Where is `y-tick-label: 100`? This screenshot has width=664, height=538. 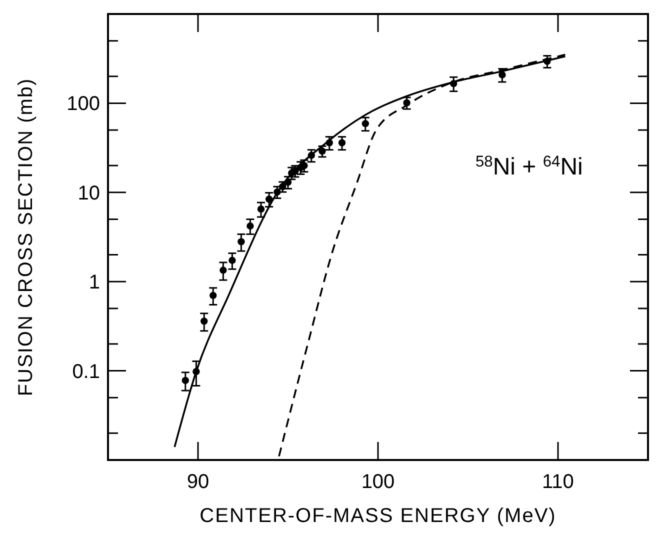 y-tick-label: 100 is located at coordinates (83, 104).